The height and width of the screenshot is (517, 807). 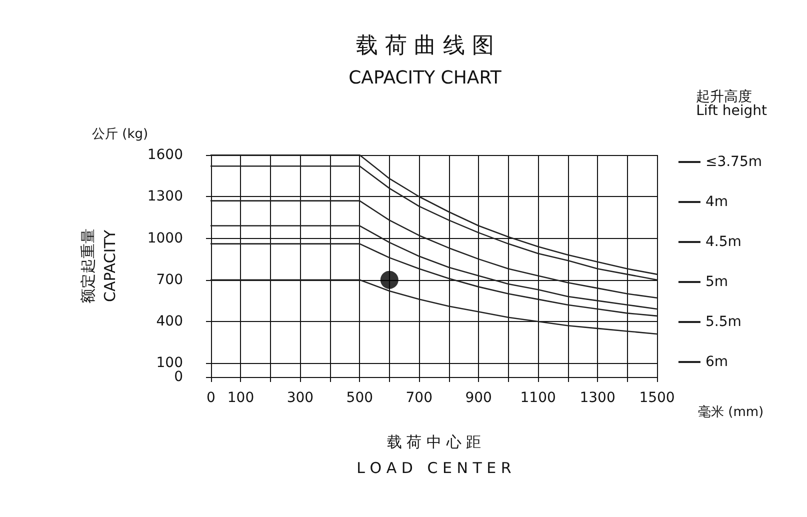 I want to click on y-tick-label: 1300, so click(x=165, y=196).